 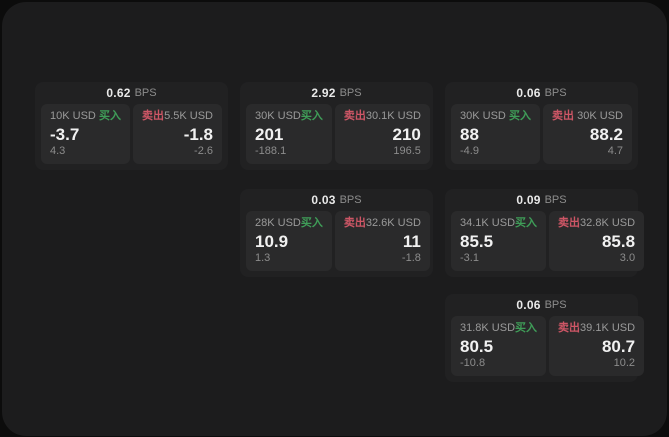 What do you see at coordinates (477, 346) in the screenshot?
I see `buy-price: 80.5` at bounding box center [477, 346].